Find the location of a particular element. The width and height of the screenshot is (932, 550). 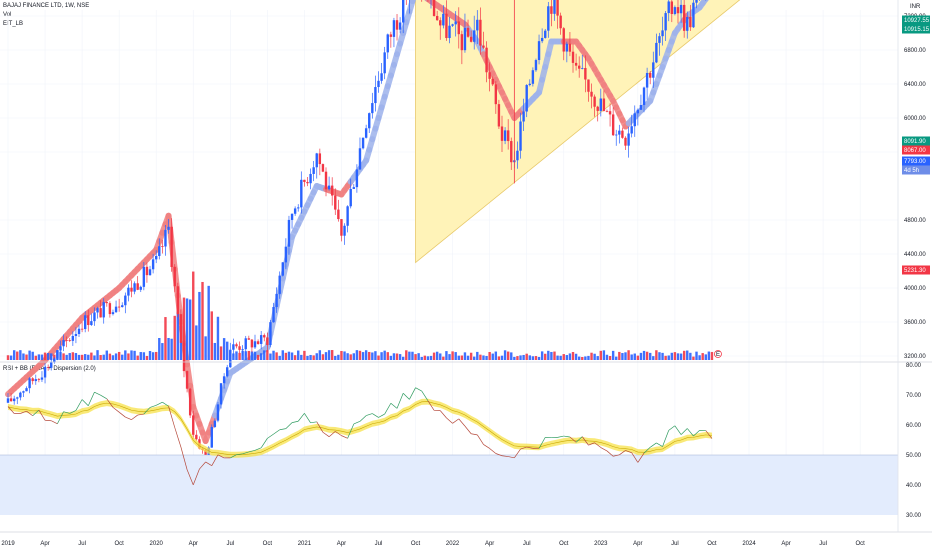

volume-legend: Vol is located at coordinates (7, 15).